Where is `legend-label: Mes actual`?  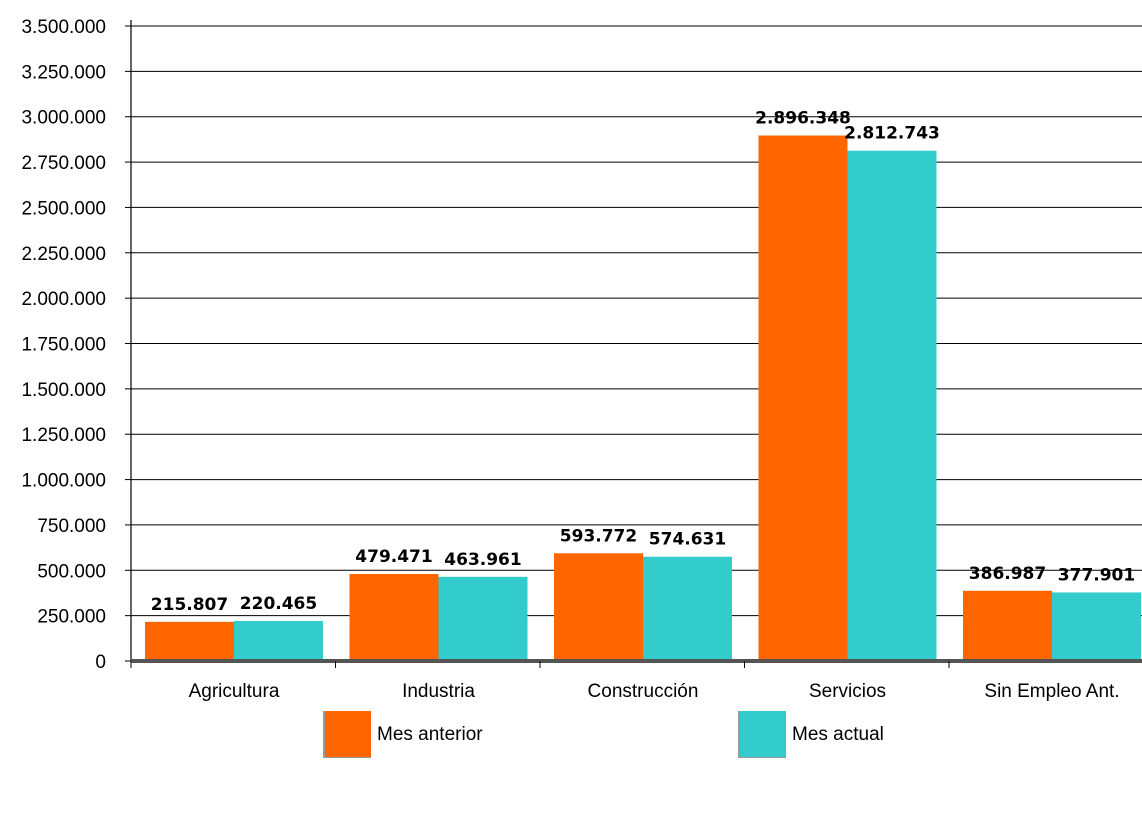 legend-label: Mes actual is located at coordinates (838, 734).